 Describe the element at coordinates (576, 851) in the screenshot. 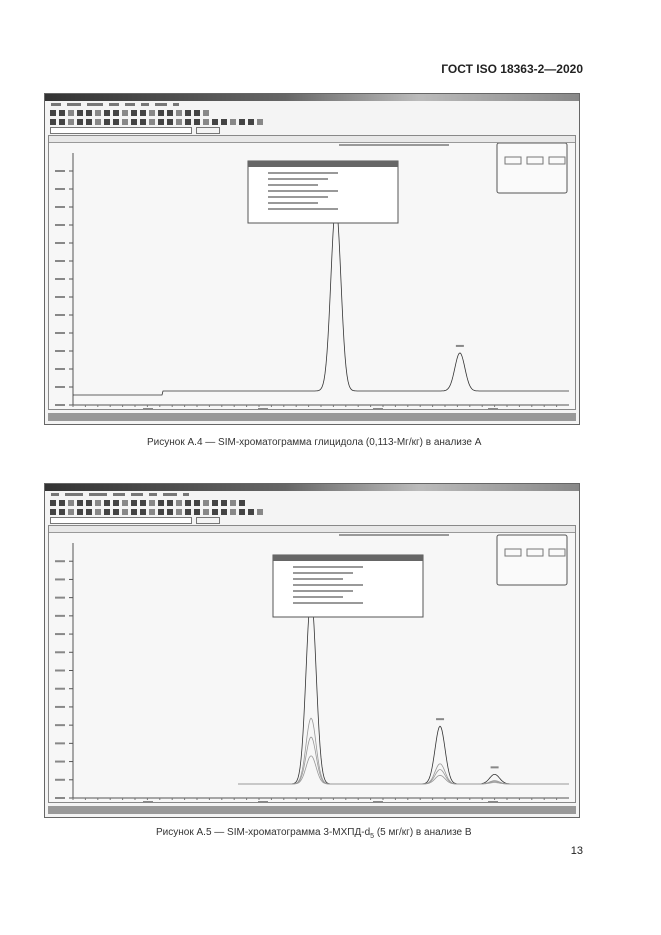

I see `page-number: 13` at that location.